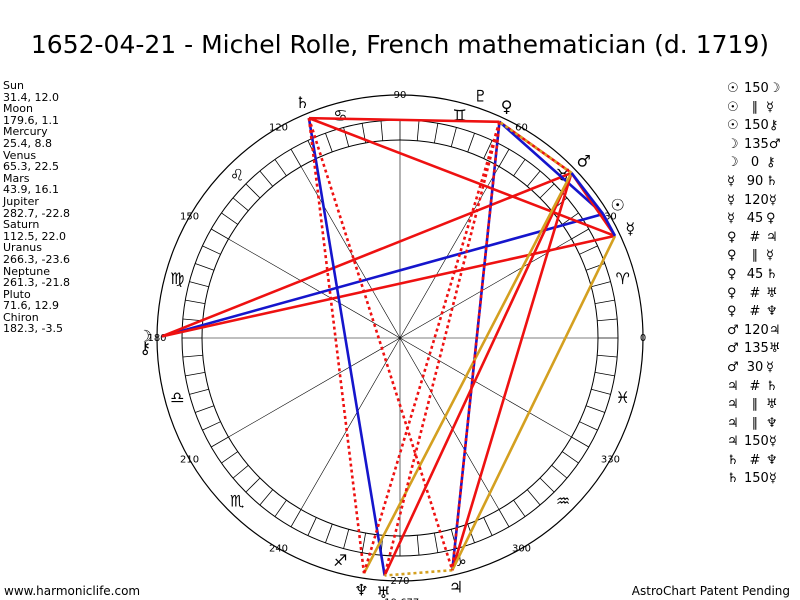 The height and width of the screenshot is (600, 800). Describe the element at coordinates (31, 97) in the screenshot. I see `planet-value-sun: 31.4, 12.0` at that location.